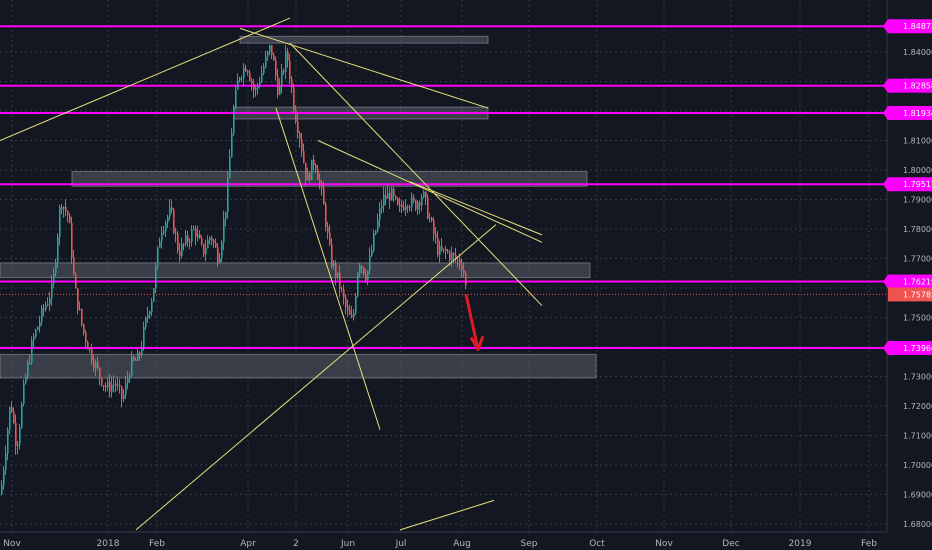  What do you see at coordinates (885, 184) in the screenshot?
I see `level-price-tag-pointer` at bounding box center [885, 184].